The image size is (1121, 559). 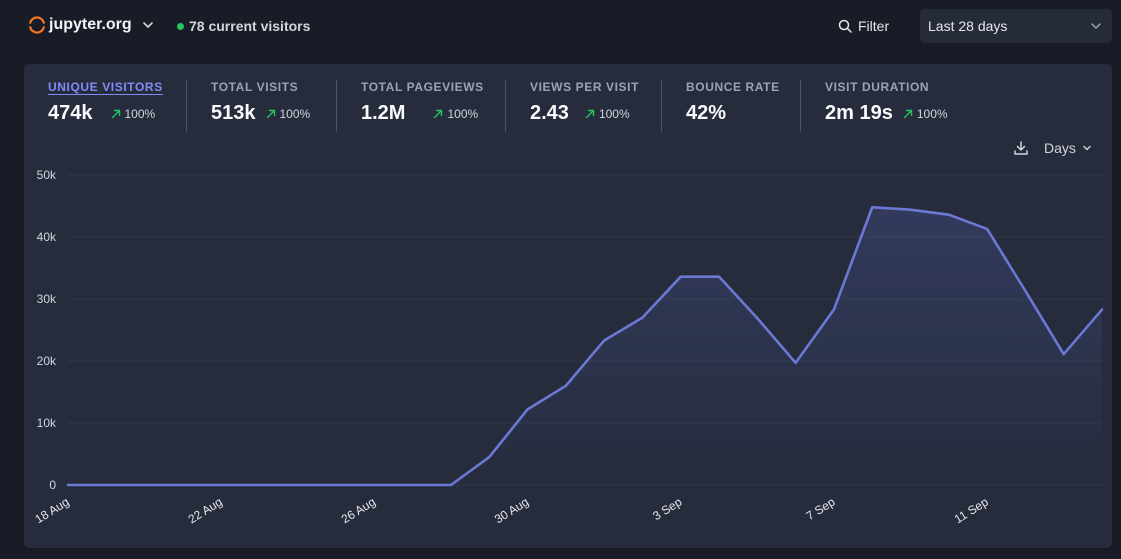 I want to click on stat-views-per-visit: VIEWS PER VISIT 2.43 100%, so click(x=584, y=102).